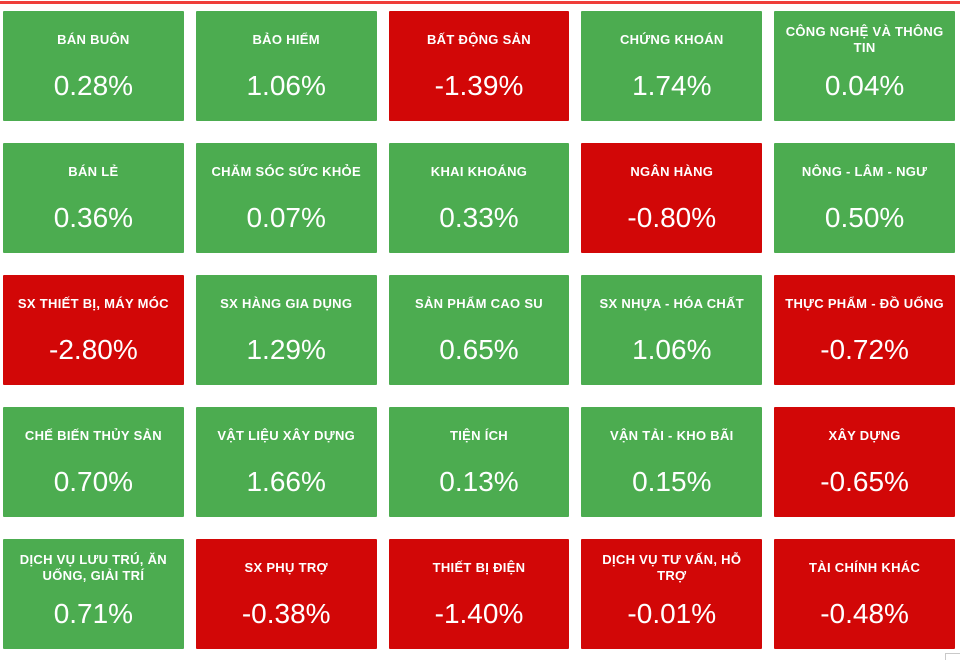 The image size is (960, 660). What do you see at coordinates (672, 567) in the screenshot?
I see `sector-label: DỊCH VỤ TƯ VẤN, HỖ TRỢ` at bounding box center [672, 567].